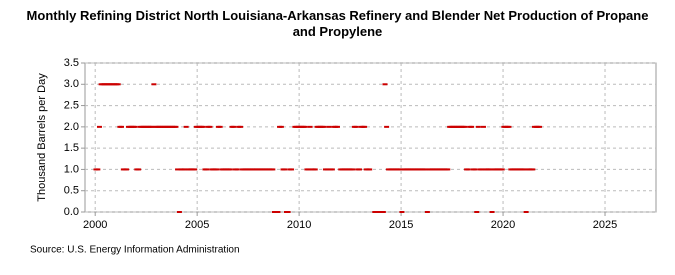 The image size is (675, 275). I want to click on y-tick-label: 2.5, so click(71, 105).